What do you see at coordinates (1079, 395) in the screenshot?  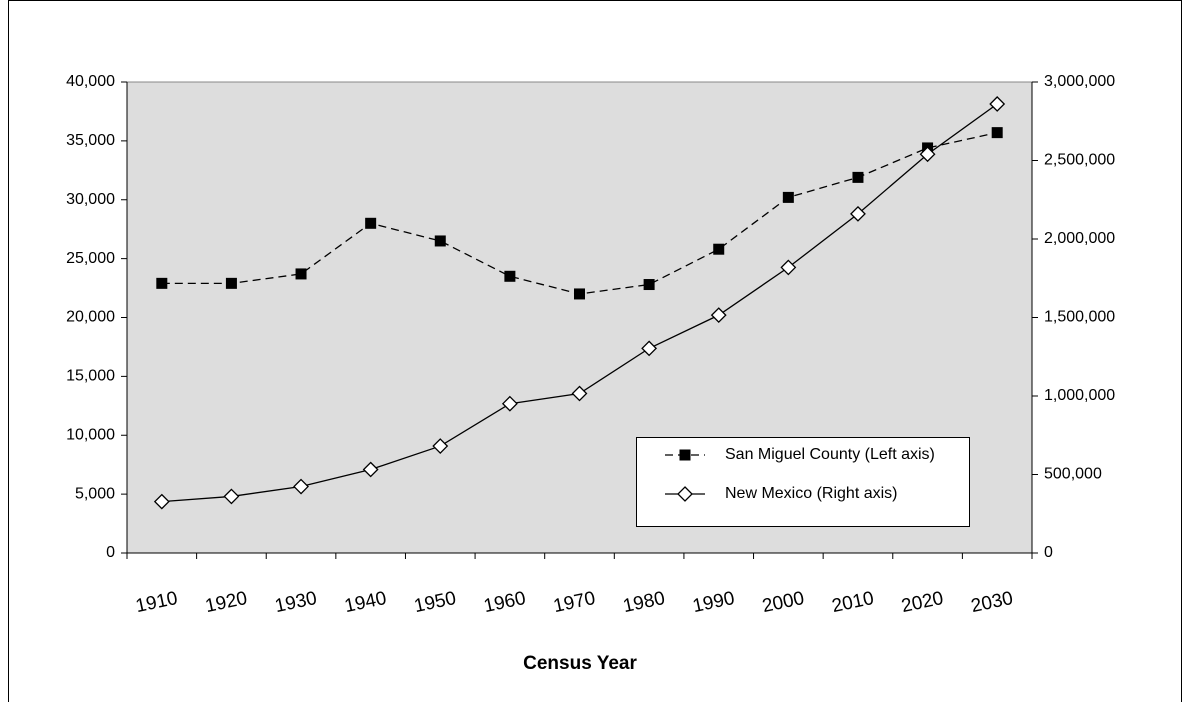 I see `y2-tick-label: 1,000,000` at bounding box center [1079, 395].